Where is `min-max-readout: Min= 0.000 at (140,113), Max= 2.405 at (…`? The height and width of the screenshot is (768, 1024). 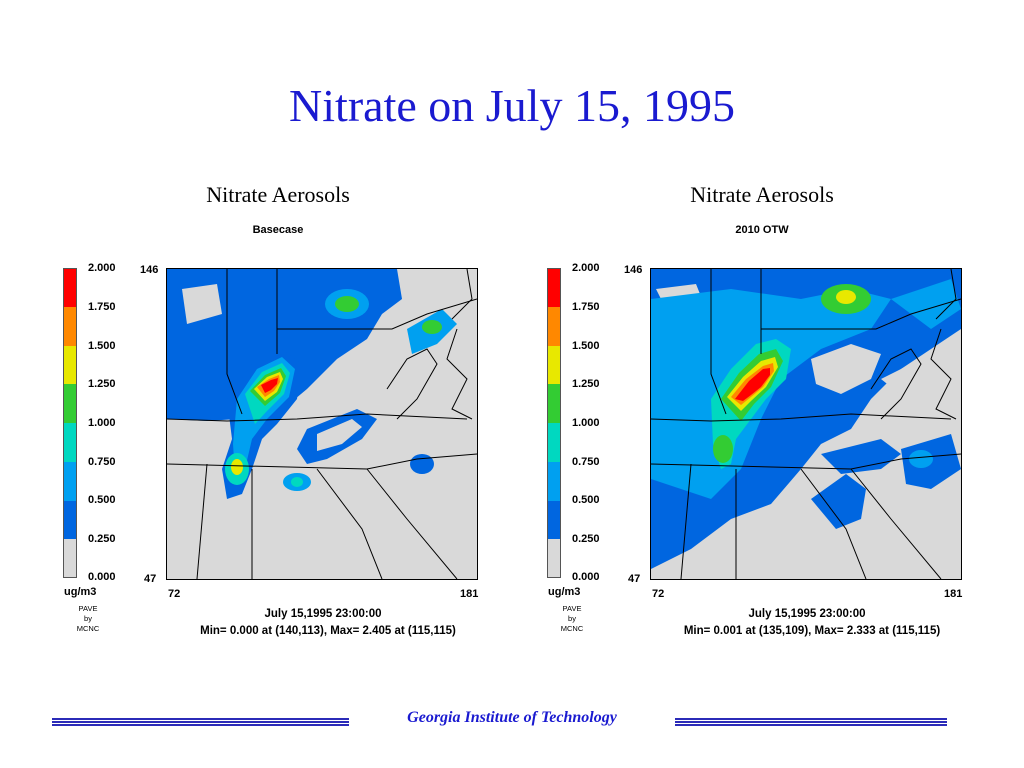 min-max-readout: Min= 0.000 at (140,113), Max= 2.405 at (… is located at coordinates (328, 631).